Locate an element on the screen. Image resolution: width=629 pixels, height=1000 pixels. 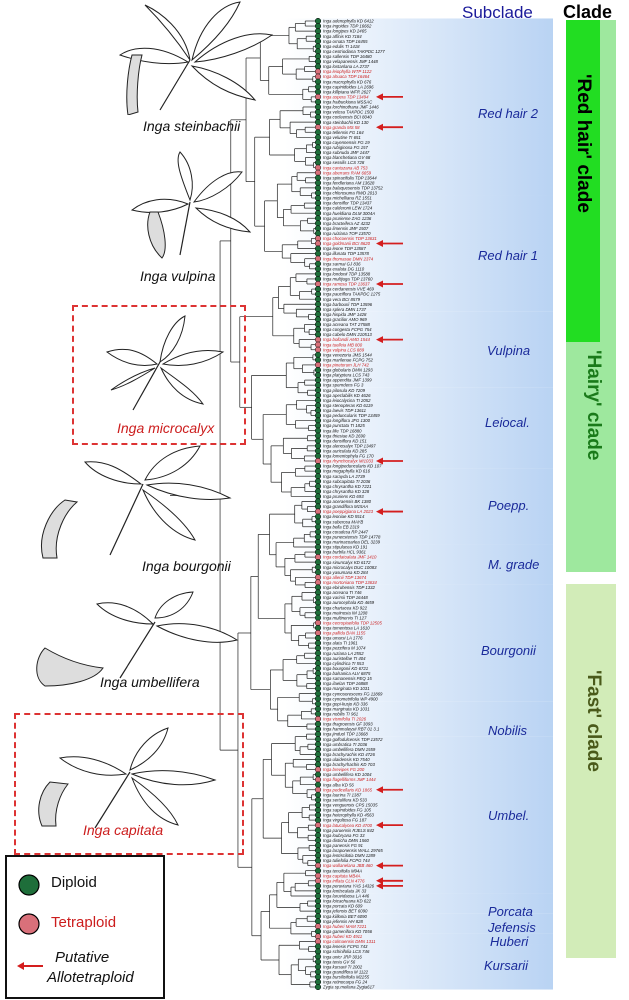
tip-label: Inga alba KD 56 is located at coordinates (338, 784).